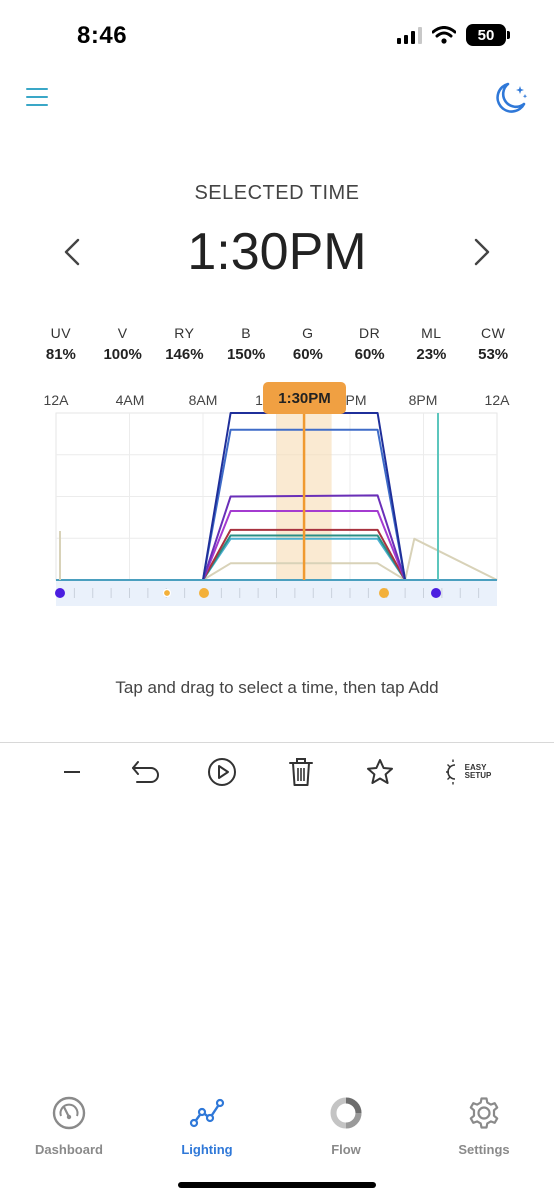 The height and width of the screenshot is (1200, 554). I want to click on home-indicator, so click(277, 1185).